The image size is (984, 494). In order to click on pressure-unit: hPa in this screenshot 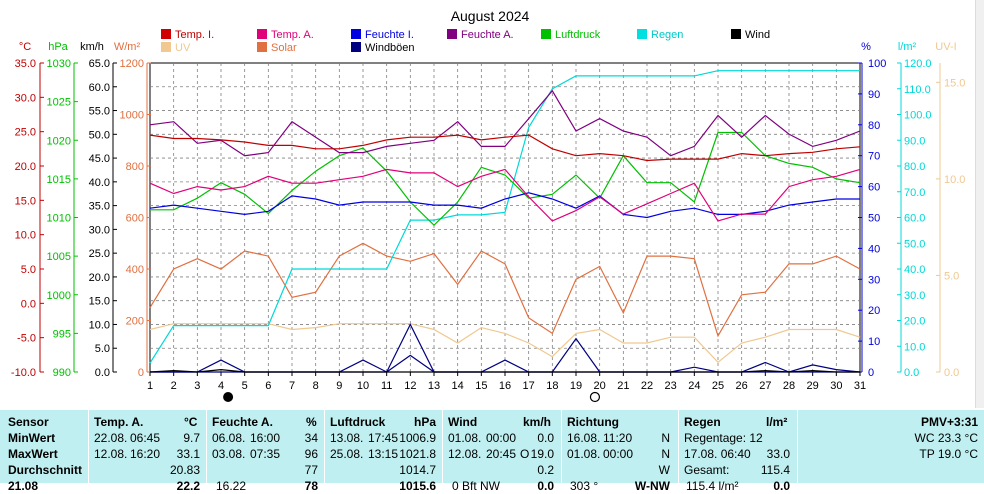, I will do `click(425, 422)`.